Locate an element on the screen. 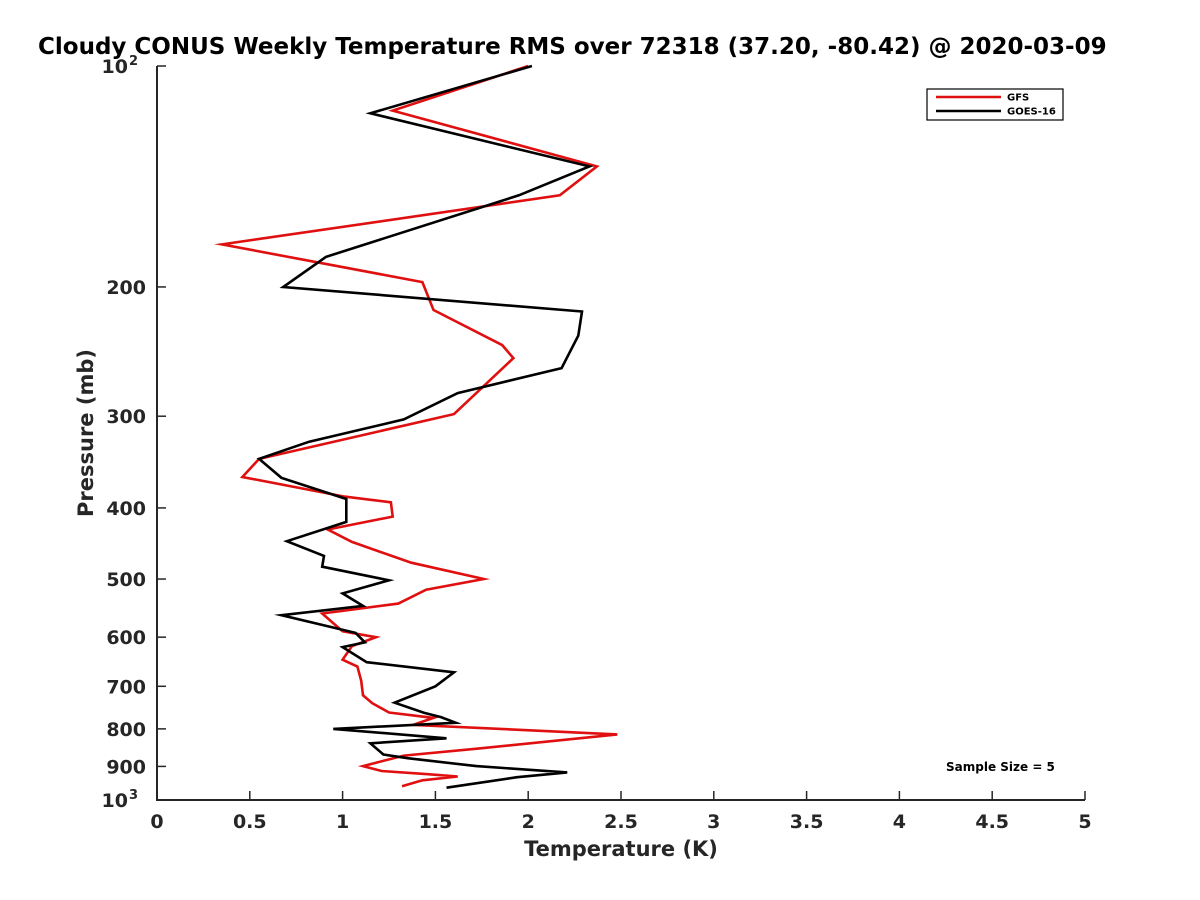  y-tick-label: 200 is located at coordinates (126, 288).